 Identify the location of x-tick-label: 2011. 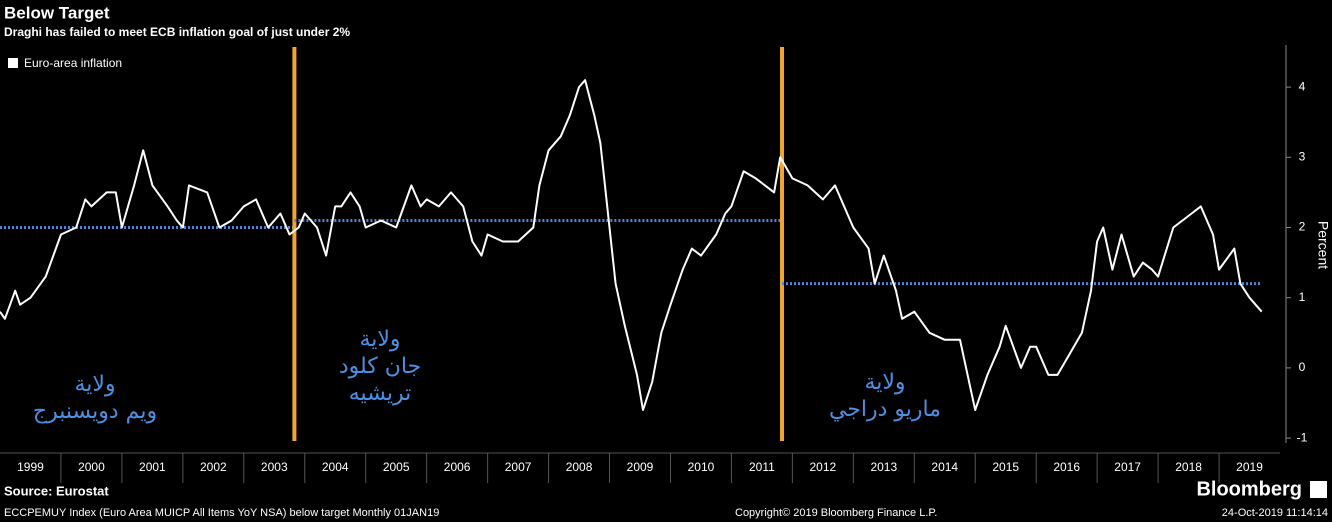
(762, 467).